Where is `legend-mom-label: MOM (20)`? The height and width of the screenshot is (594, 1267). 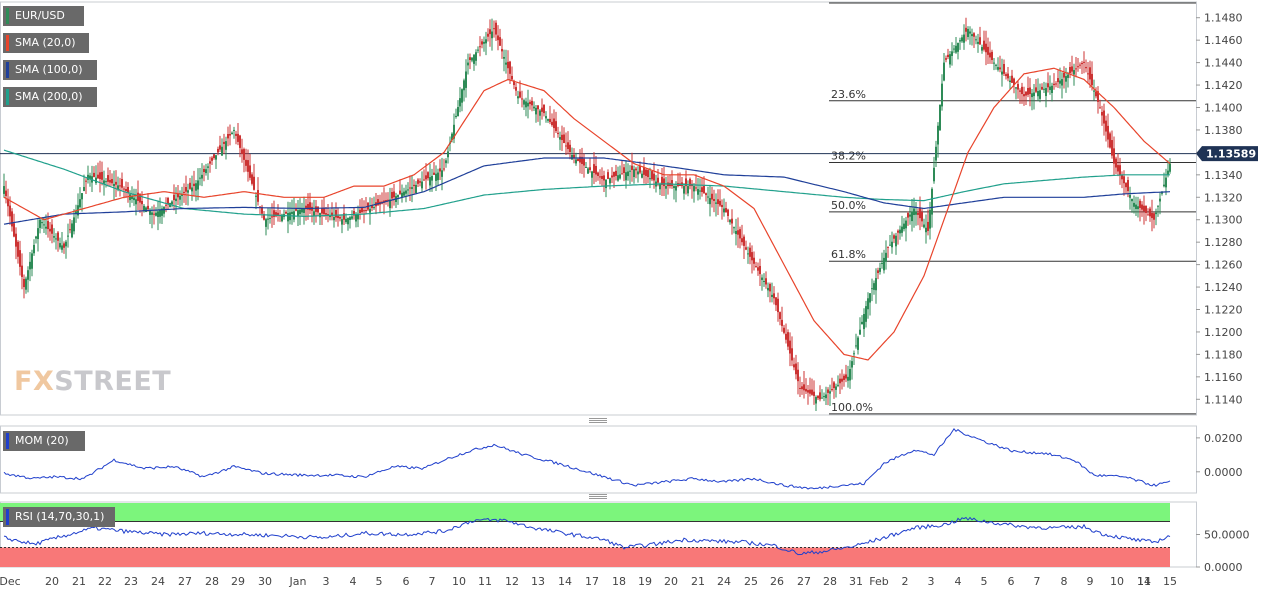 legend-mom-label: MOM (20) is located at coordinates (42, 440).